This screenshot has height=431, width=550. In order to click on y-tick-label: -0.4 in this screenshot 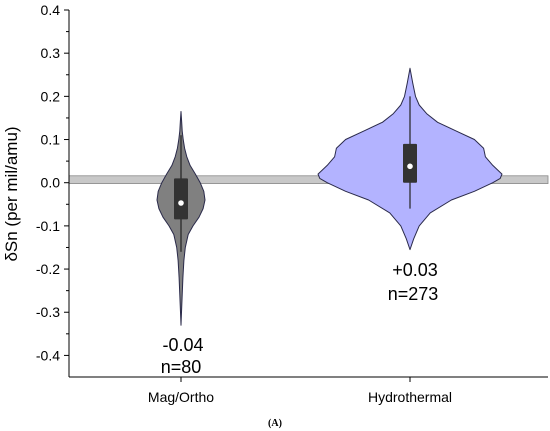, I will do `click(48, 355)`.